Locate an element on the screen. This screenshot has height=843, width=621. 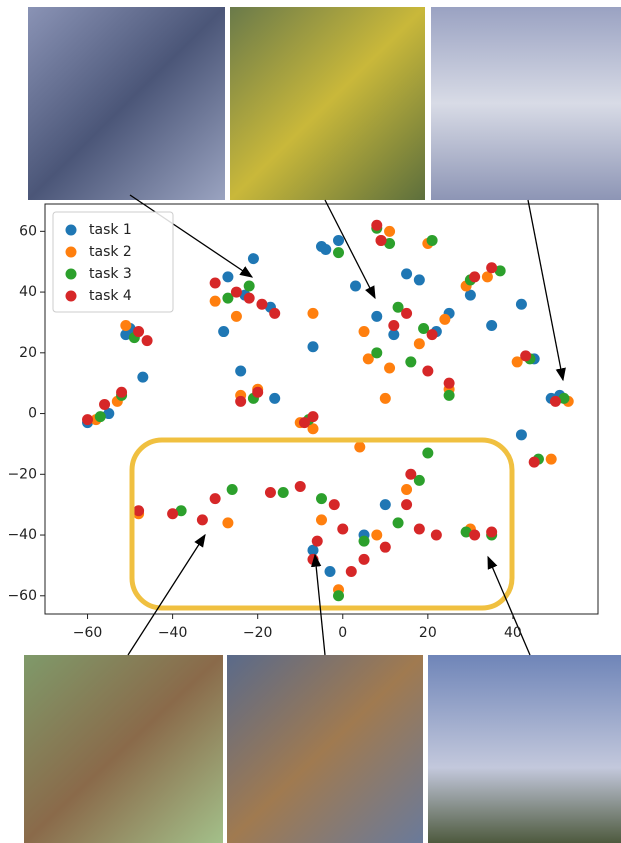
y-tick-label: 40 is located at coordinates (28, 292).